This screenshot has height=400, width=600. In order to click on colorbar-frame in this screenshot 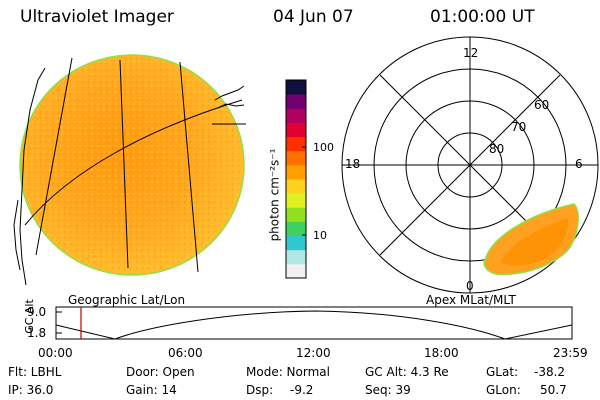, I will do `click(296, 179)`.